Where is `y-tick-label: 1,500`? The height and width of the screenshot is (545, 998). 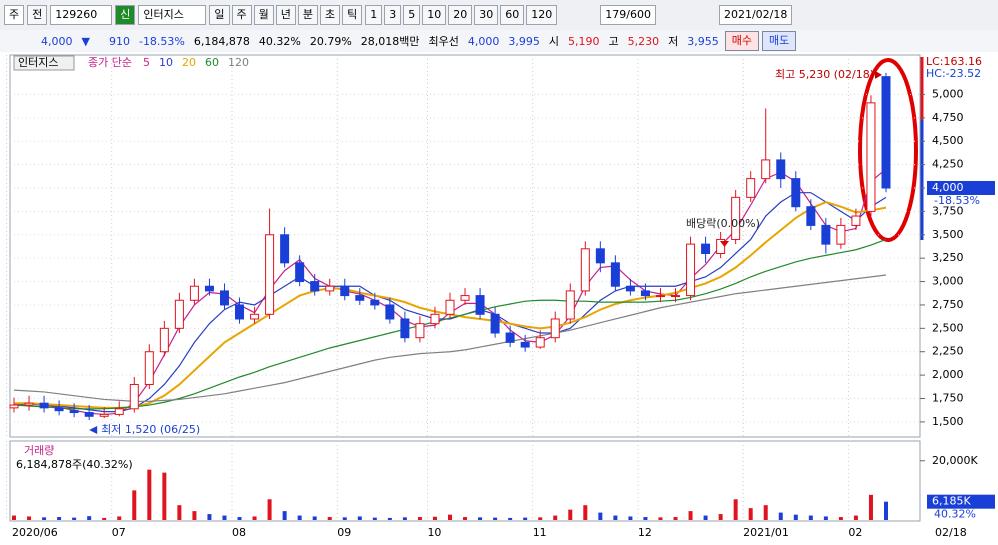 y-tick-label: 1,500 is located at coordinates (948, 421).